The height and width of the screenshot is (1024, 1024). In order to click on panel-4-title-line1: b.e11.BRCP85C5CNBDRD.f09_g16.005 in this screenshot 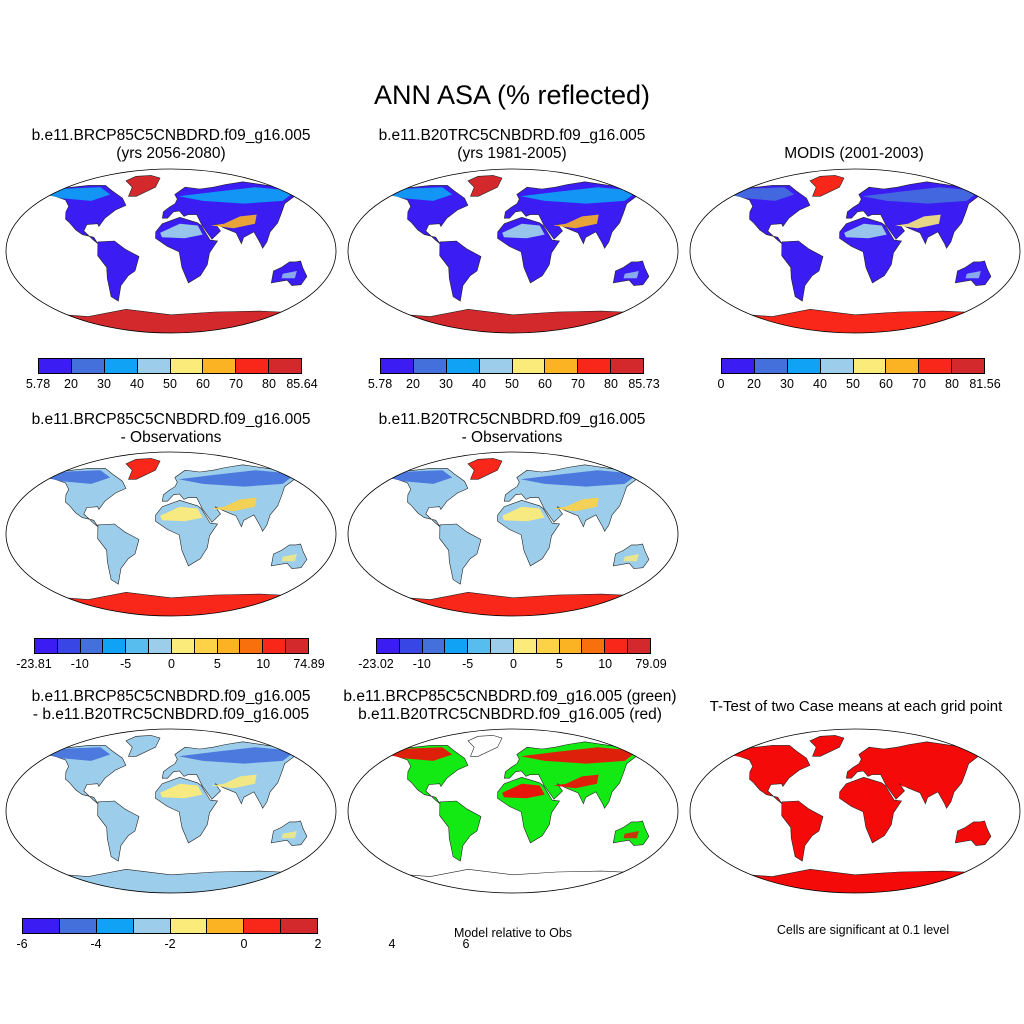, I will do `click(171, 419)`.